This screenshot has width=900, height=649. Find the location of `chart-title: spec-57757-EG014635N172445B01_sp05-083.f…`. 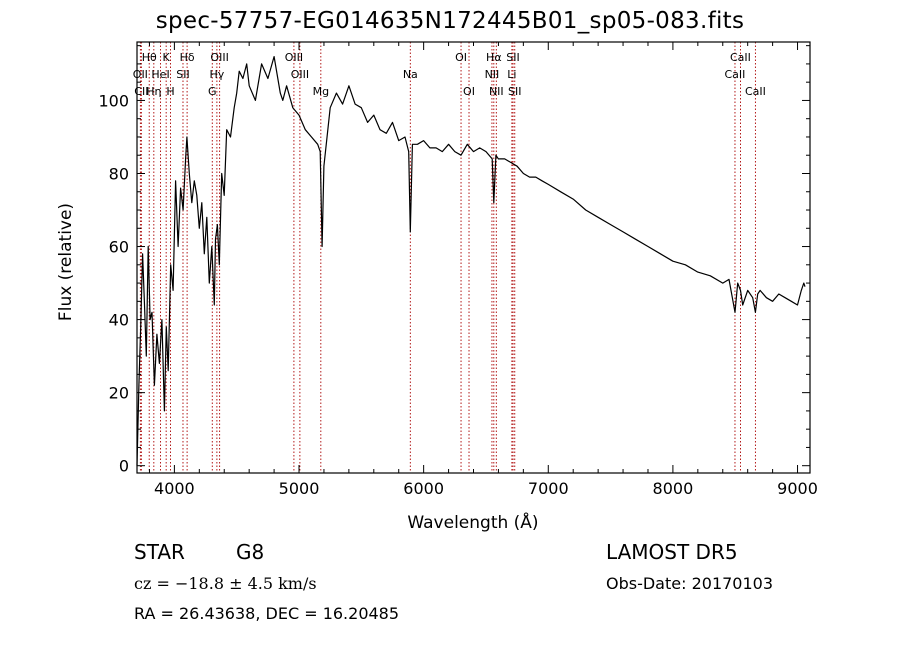

chart-title: spec-57757-EG014635N172445B01_sp05-083.f… is located at coordinates (450, 21).